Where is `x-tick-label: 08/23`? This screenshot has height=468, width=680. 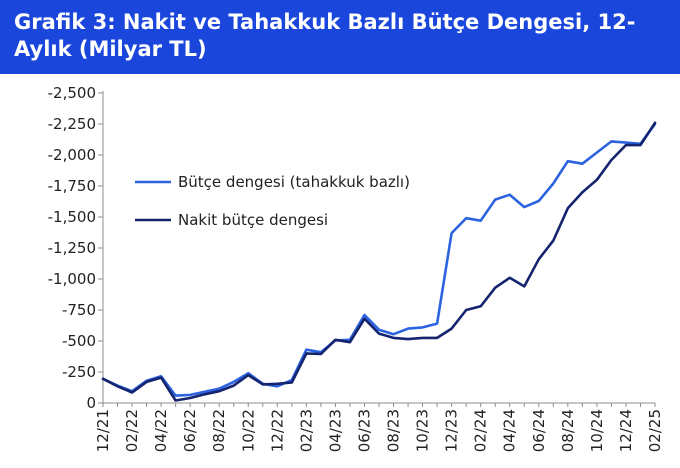
x-tick-label: 08/23 is located at coordinates (394, 430).